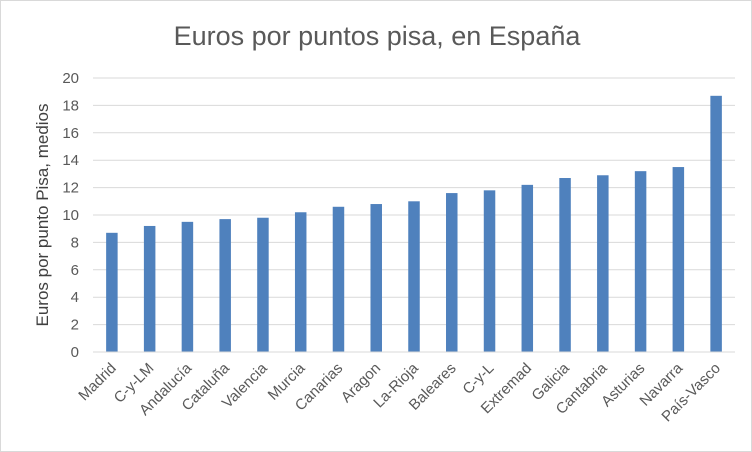 The height and width of the screenshot is (452, 752). I want to click on y-tick-label: 8, so click(75, 242).